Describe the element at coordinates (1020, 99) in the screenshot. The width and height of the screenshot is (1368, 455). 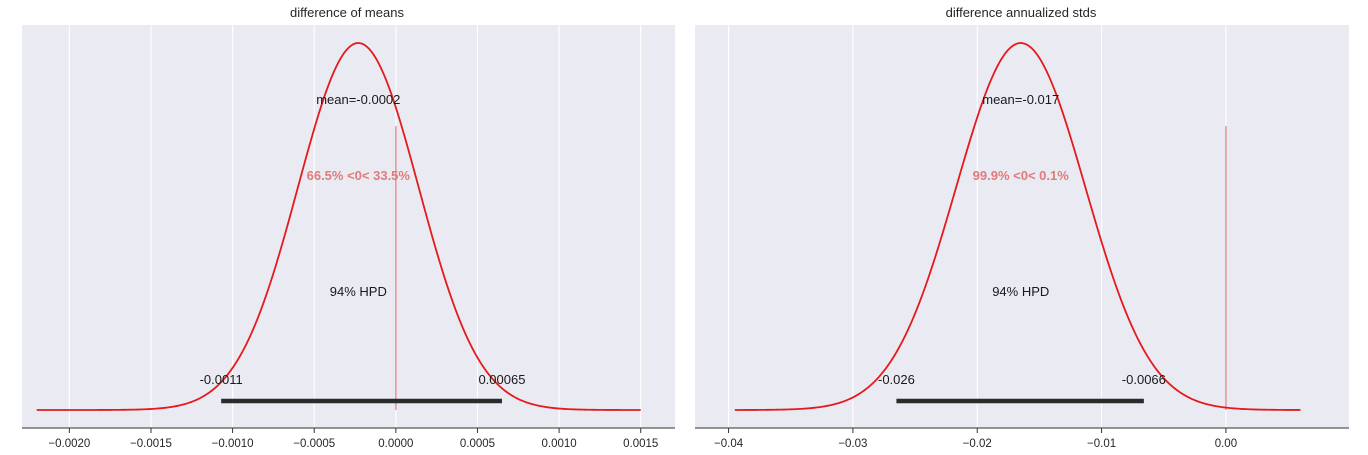
I see `mean-label: mean=-0.017` at that location.